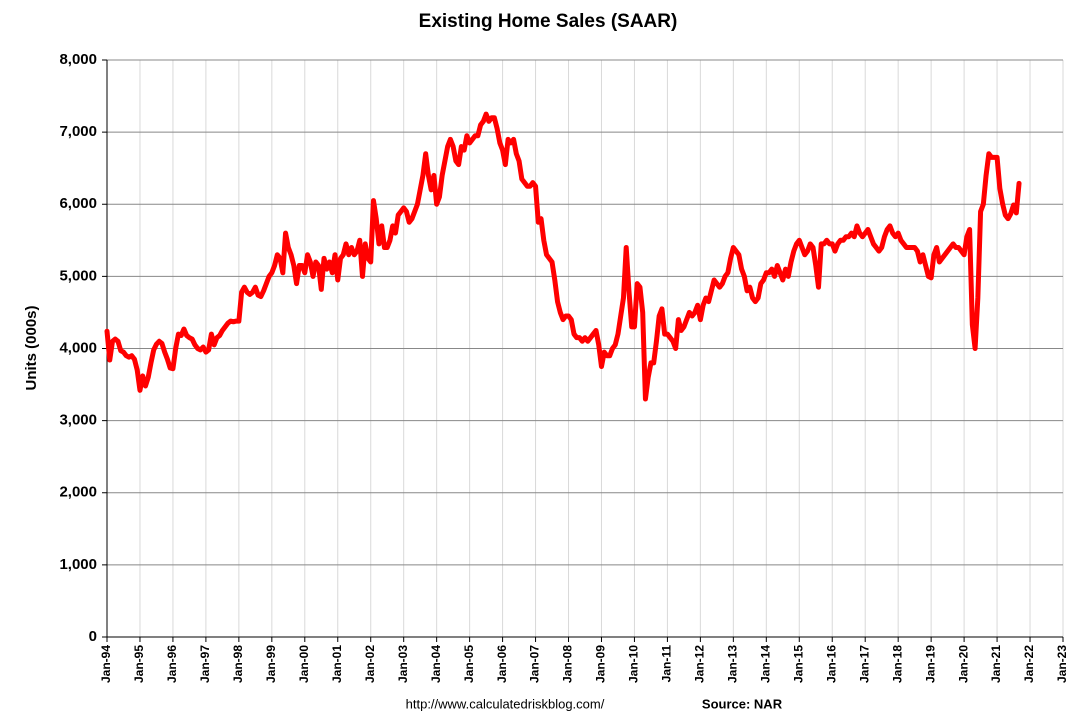 The image size is (1089, 722). I want to click on x-tick-label: Jan-11, so click(667, 664).